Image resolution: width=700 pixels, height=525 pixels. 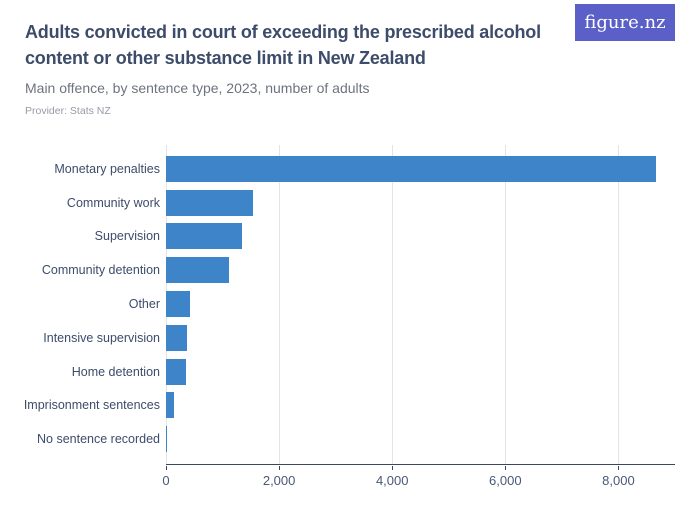 I want to click on x-tick-label: 6,000, so click(x=505, y=480).